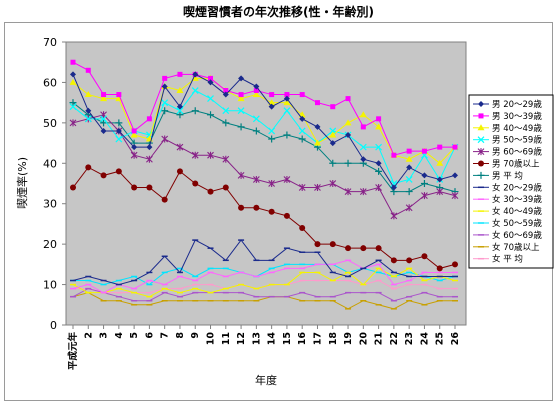  I want to click on legend-label: 男 平 均, so click(507, 175).